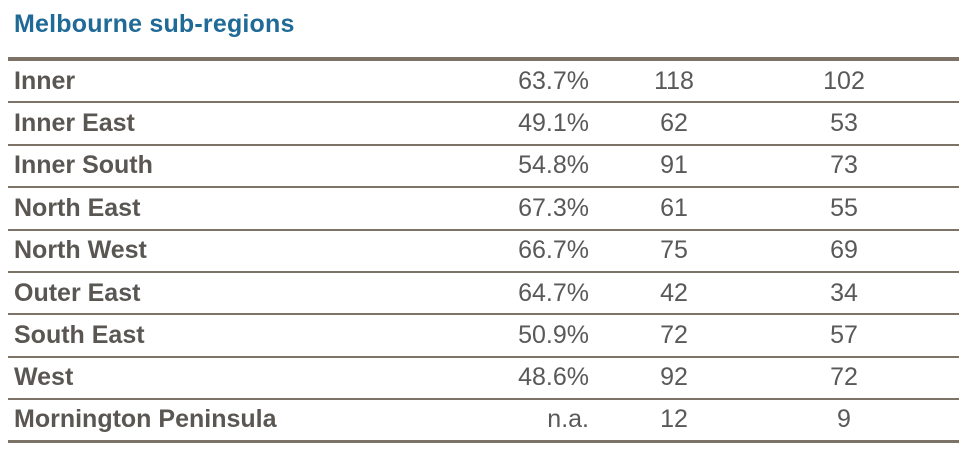  Describe the element at coordinates (674, 250) in the screenshot. I see `first-count-value: 75` at that location.